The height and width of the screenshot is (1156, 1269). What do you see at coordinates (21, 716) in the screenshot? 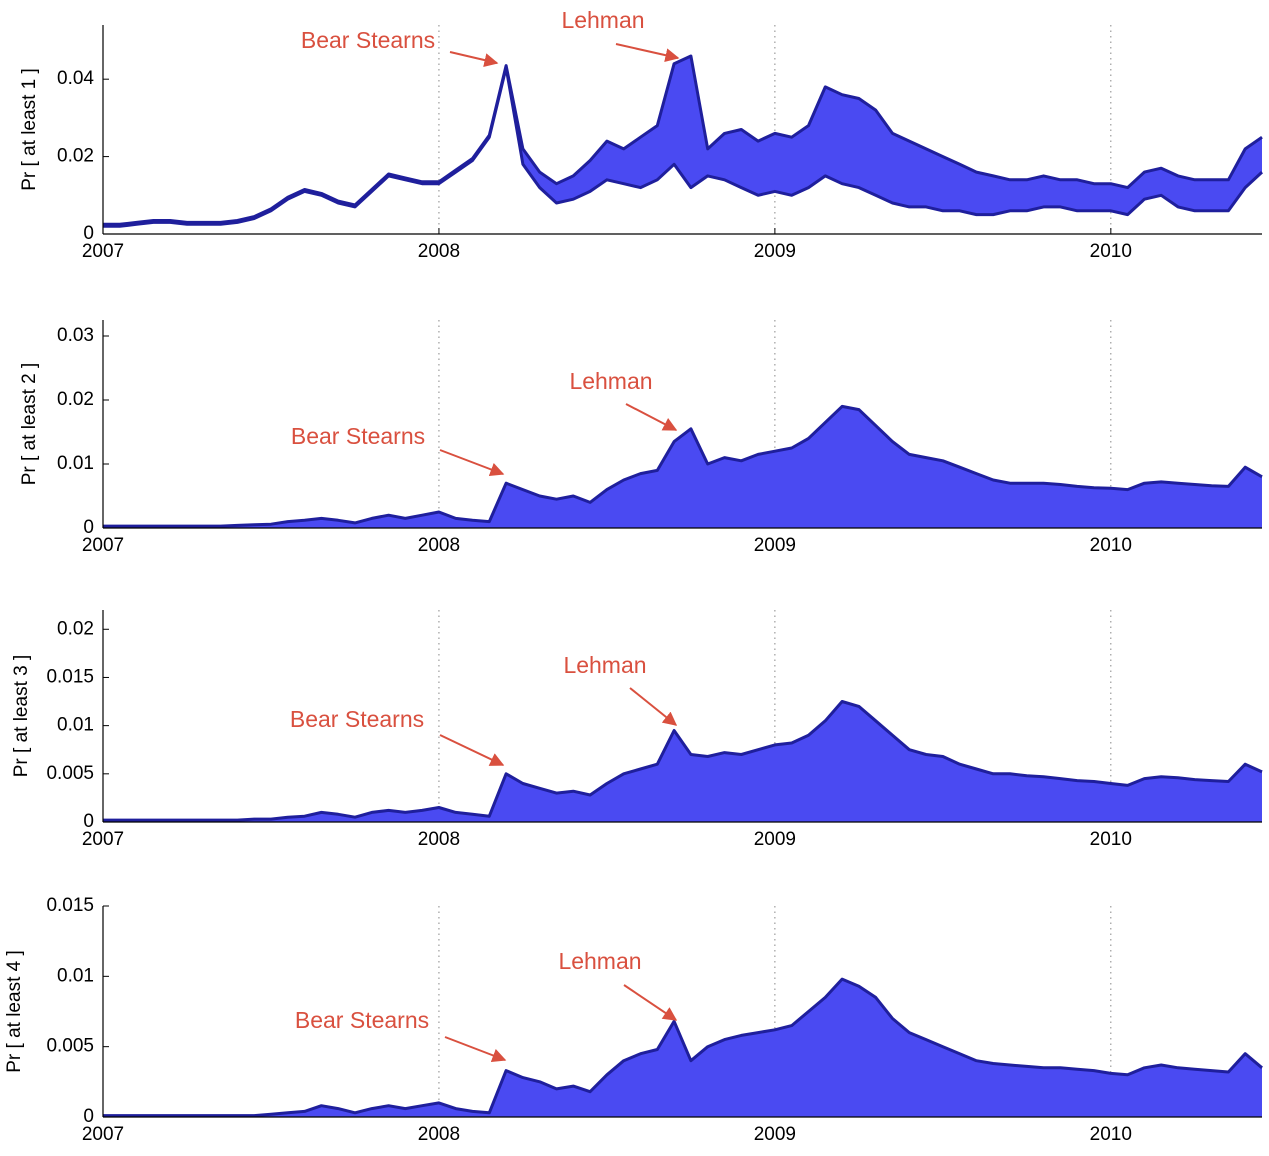
I see `y-axis-label: Pr [ at least 3 ]` at bounding box center [21, 716].